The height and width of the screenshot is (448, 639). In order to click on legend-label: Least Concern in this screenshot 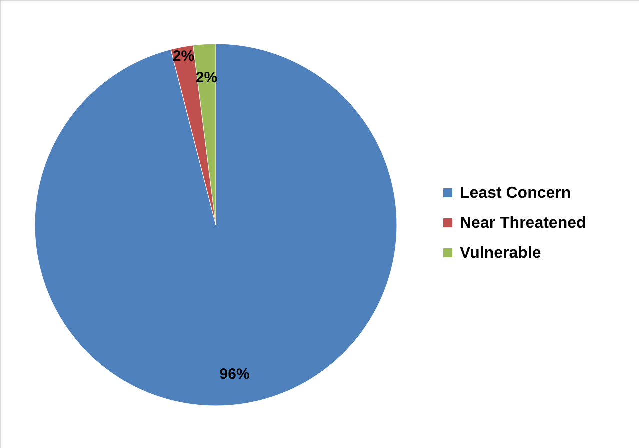, I will do `click(516, 193)`.